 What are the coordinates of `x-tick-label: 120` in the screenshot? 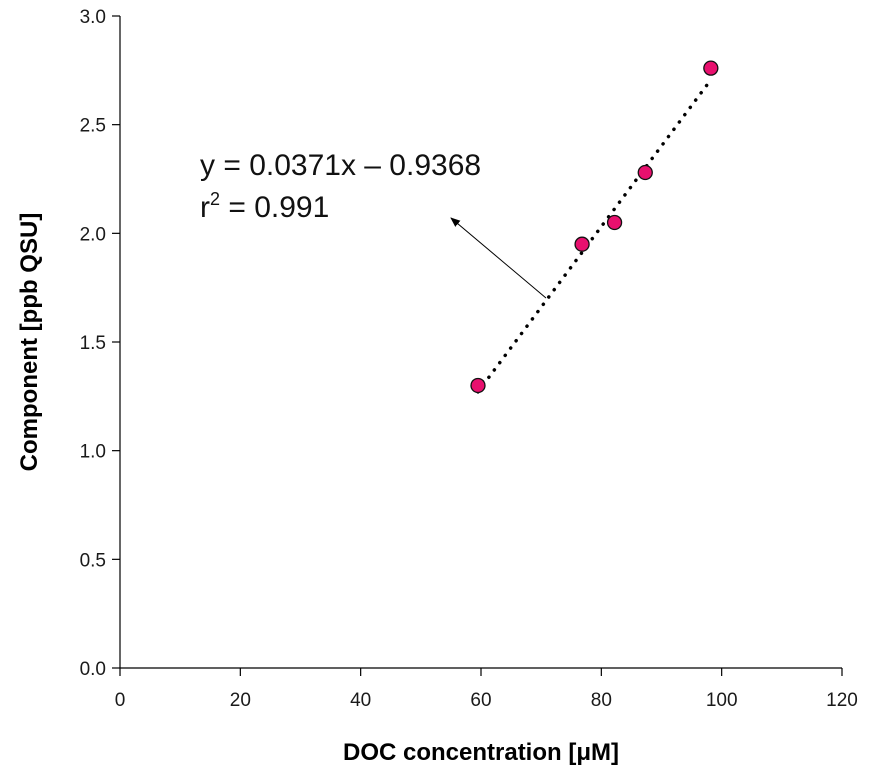 It's located at (842, 700).